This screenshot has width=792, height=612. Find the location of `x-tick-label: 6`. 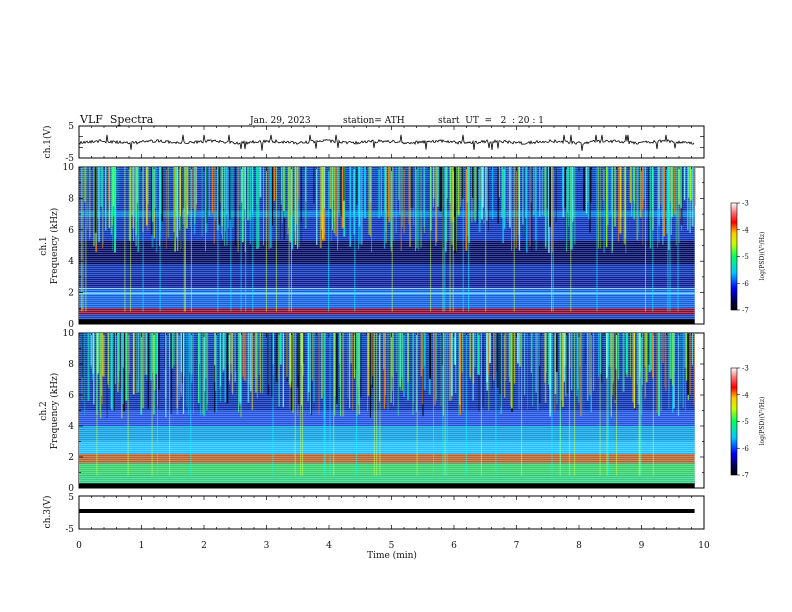

x-tick-label: 6 is located at coordinates (454, 546).